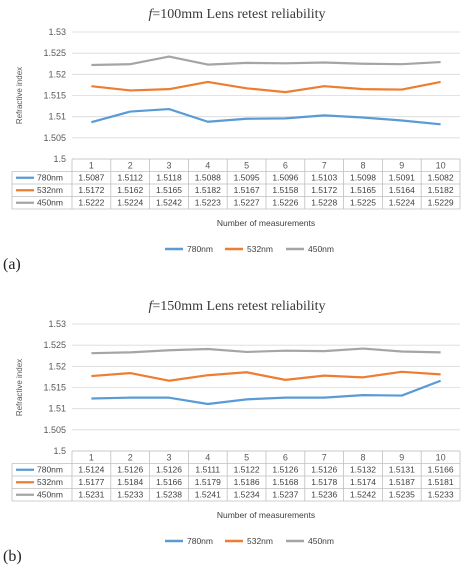 The image size is (474, 585). What do you see at coordinates (54, 53) in the screenshot?
I see `chart-a-y-tick-label: 1.525` at bounding box center [54, 53].